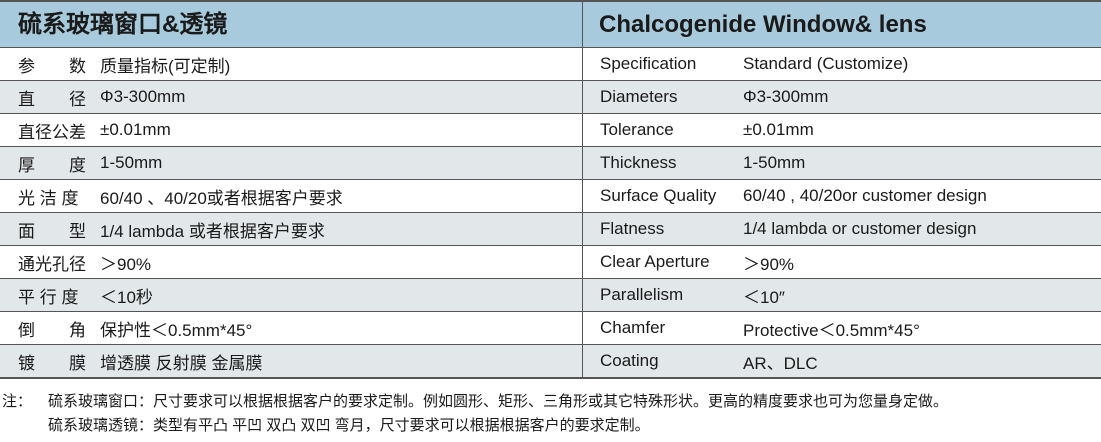 The width and height of the screenshot is (1101, 442). Describe the element at coordinates (774, 162) in the screenshot. I see `en-value: 1-50mm` at that location.